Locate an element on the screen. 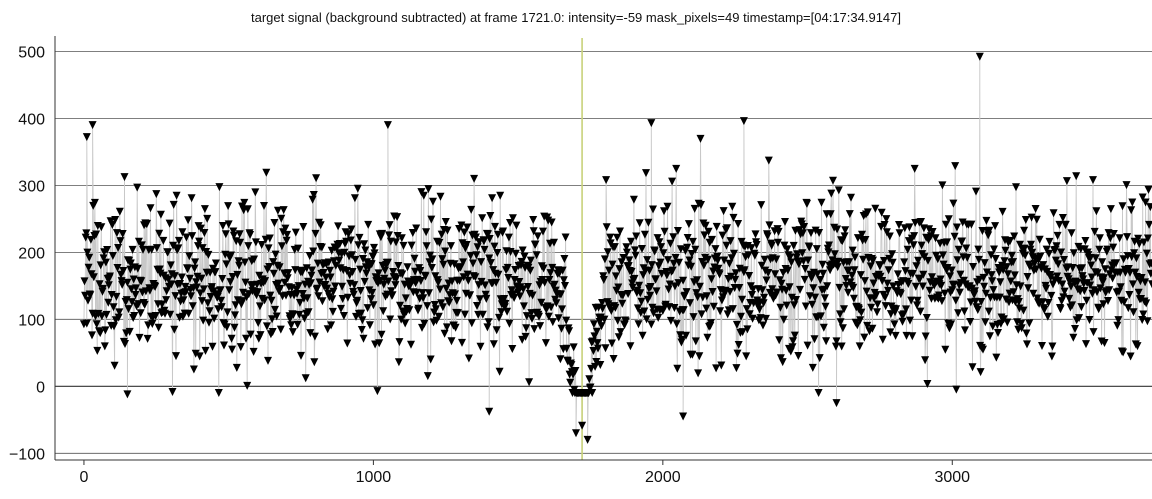 The height and width of the screenshot is (499, 1152). x-tick-label: 1000 is located at coordinates (374, 477).